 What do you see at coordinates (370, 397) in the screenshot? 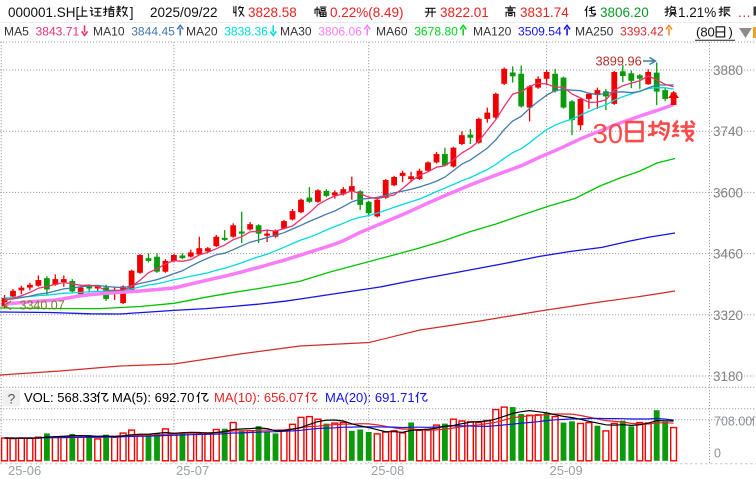
I see `svg-text: MA(20): 691.71` at bounding box center [370, 397].